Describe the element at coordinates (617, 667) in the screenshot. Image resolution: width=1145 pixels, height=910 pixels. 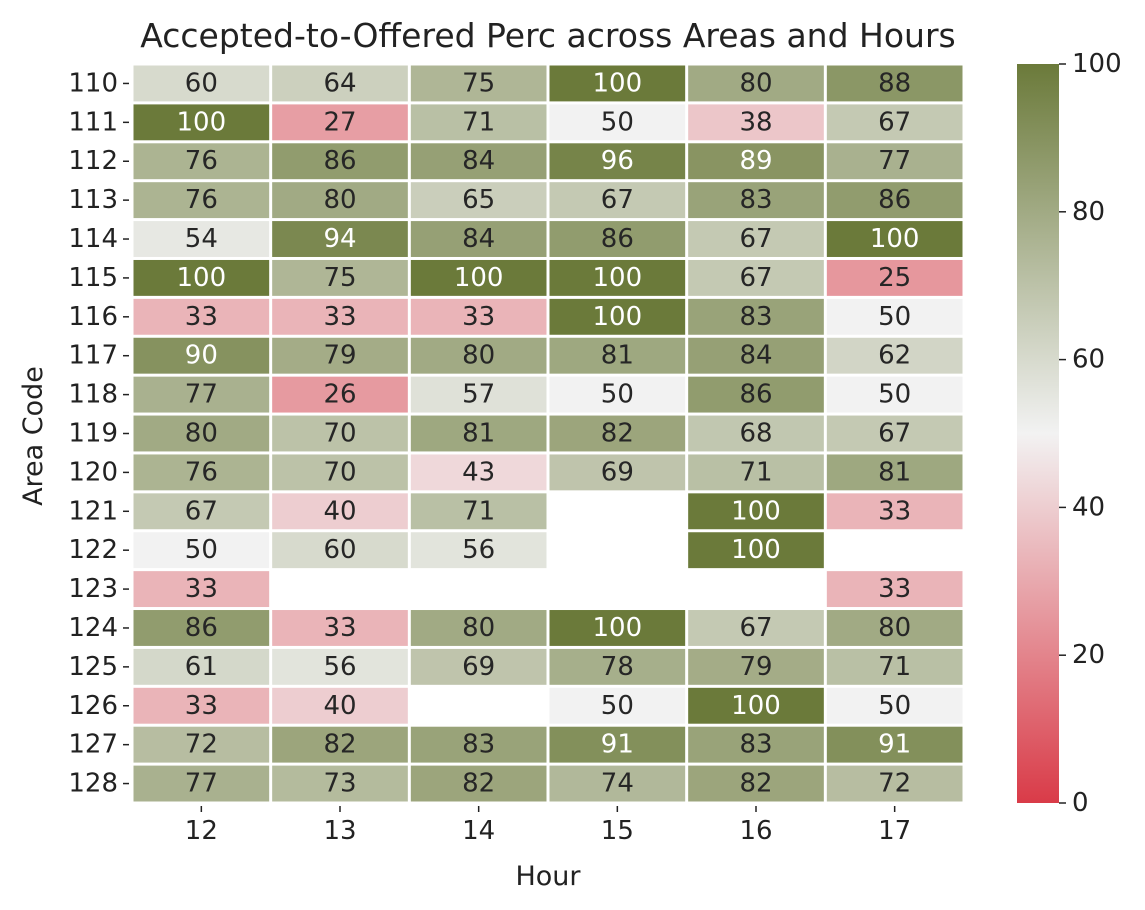
I see `cell-value-label: 78` at that location.